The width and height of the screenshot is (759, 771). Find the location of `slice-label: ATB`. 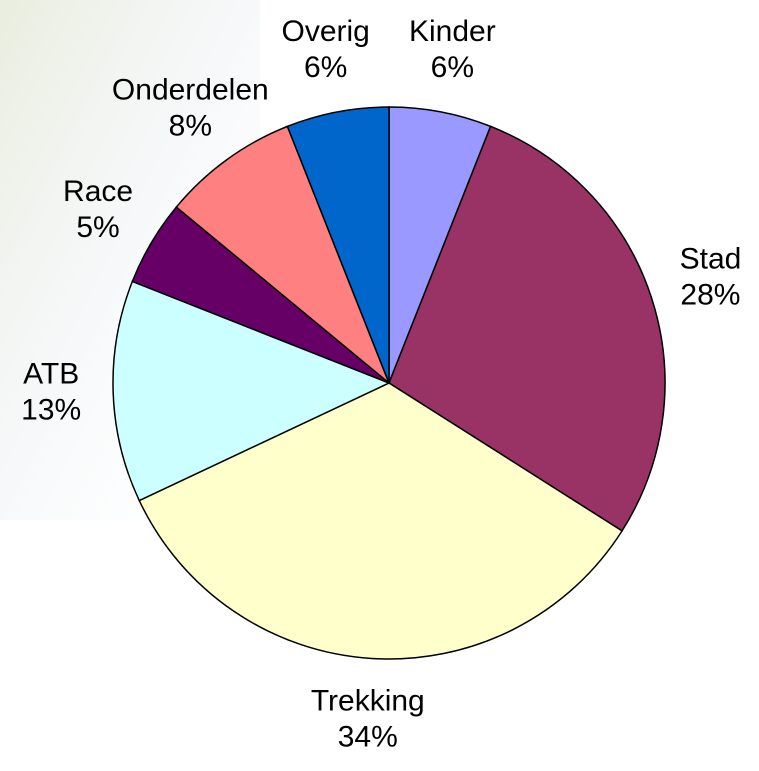

slice-label: ATB is located at coordinates (51, 374).